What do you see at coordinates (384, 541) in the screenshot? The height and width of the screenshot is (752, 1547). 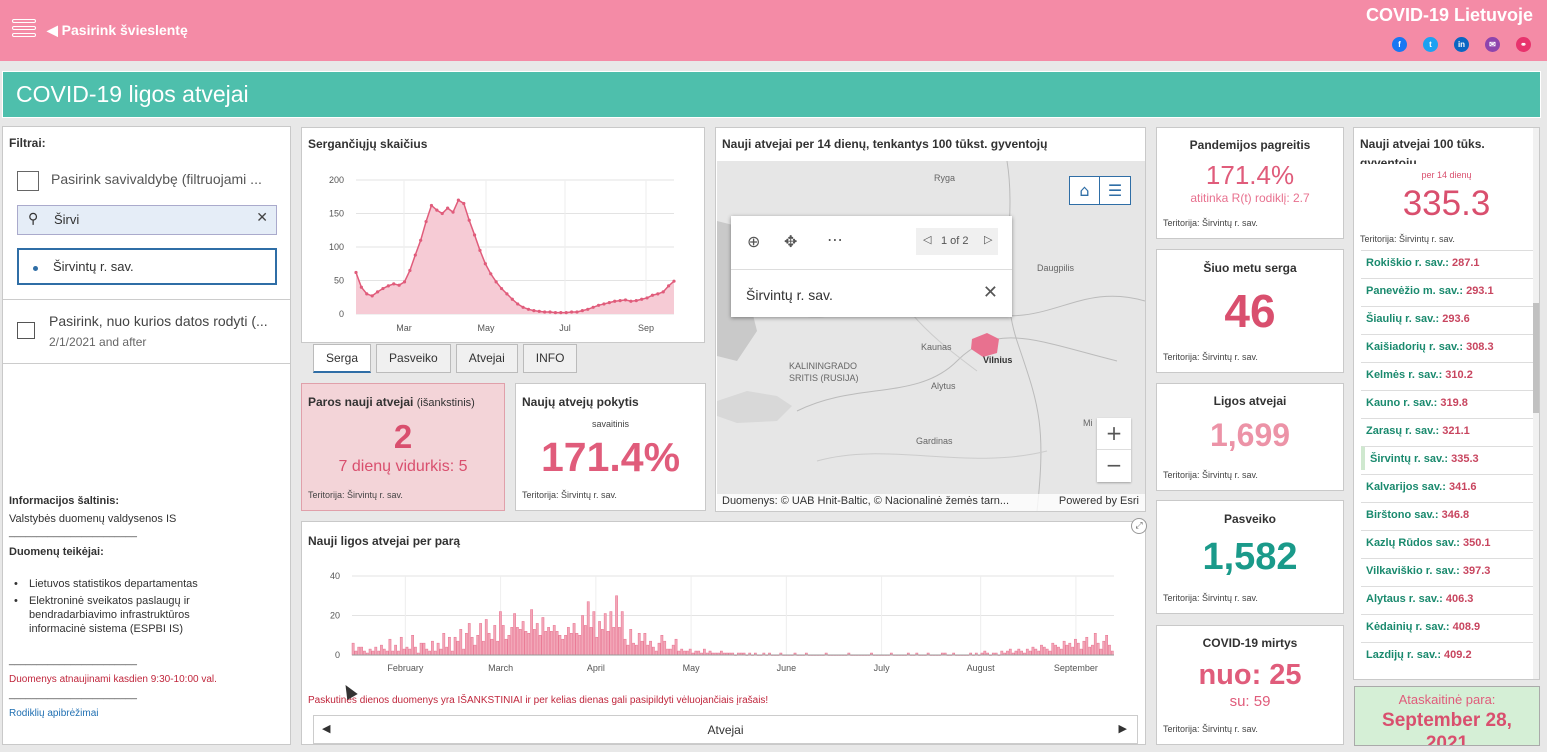 I see `chart-title: Nauji ligos atvejai per parą` at bounding box center [384, 541].